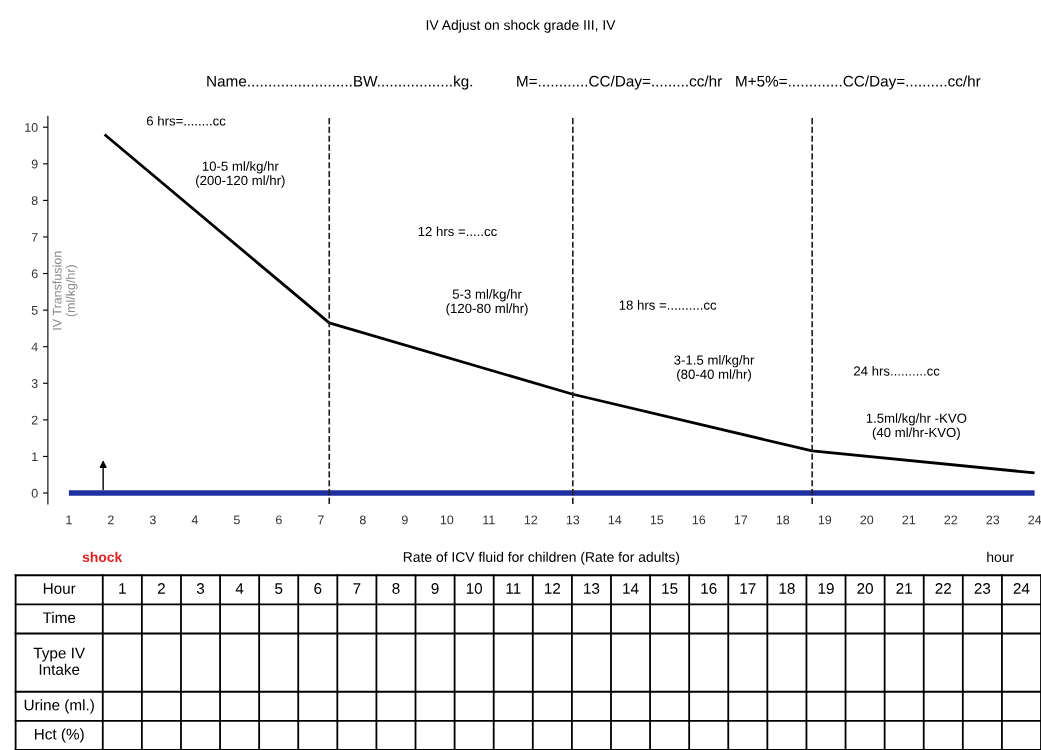 The image size is (1041, 750). Describe the element at coordinates (59, 706) in the screenshot. I see `y-tick-label: Urine (ml.)` at that location.